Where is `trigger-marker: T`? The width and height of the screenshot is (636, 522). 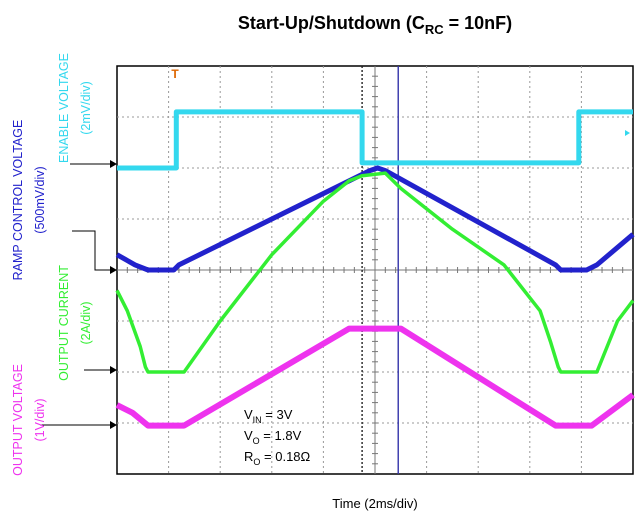 trigger-marker: T is located at coordinates (175, 74).